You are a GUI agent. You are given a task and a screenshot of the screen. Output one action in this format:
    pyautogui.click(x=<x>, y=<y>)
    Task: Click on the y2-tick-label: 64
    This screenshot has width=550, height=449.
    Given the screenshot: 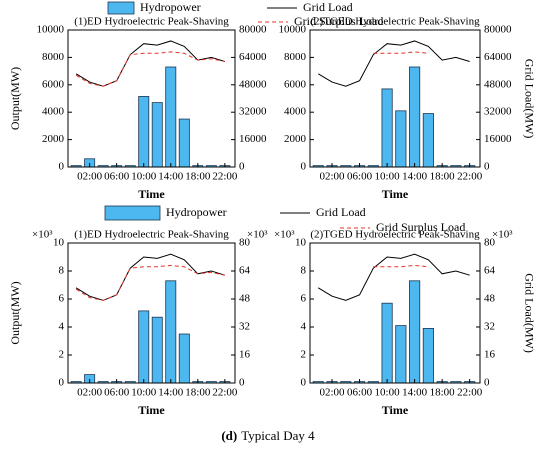 What is the action you would take?
    pyautogui.click(x=245, y=271)
    